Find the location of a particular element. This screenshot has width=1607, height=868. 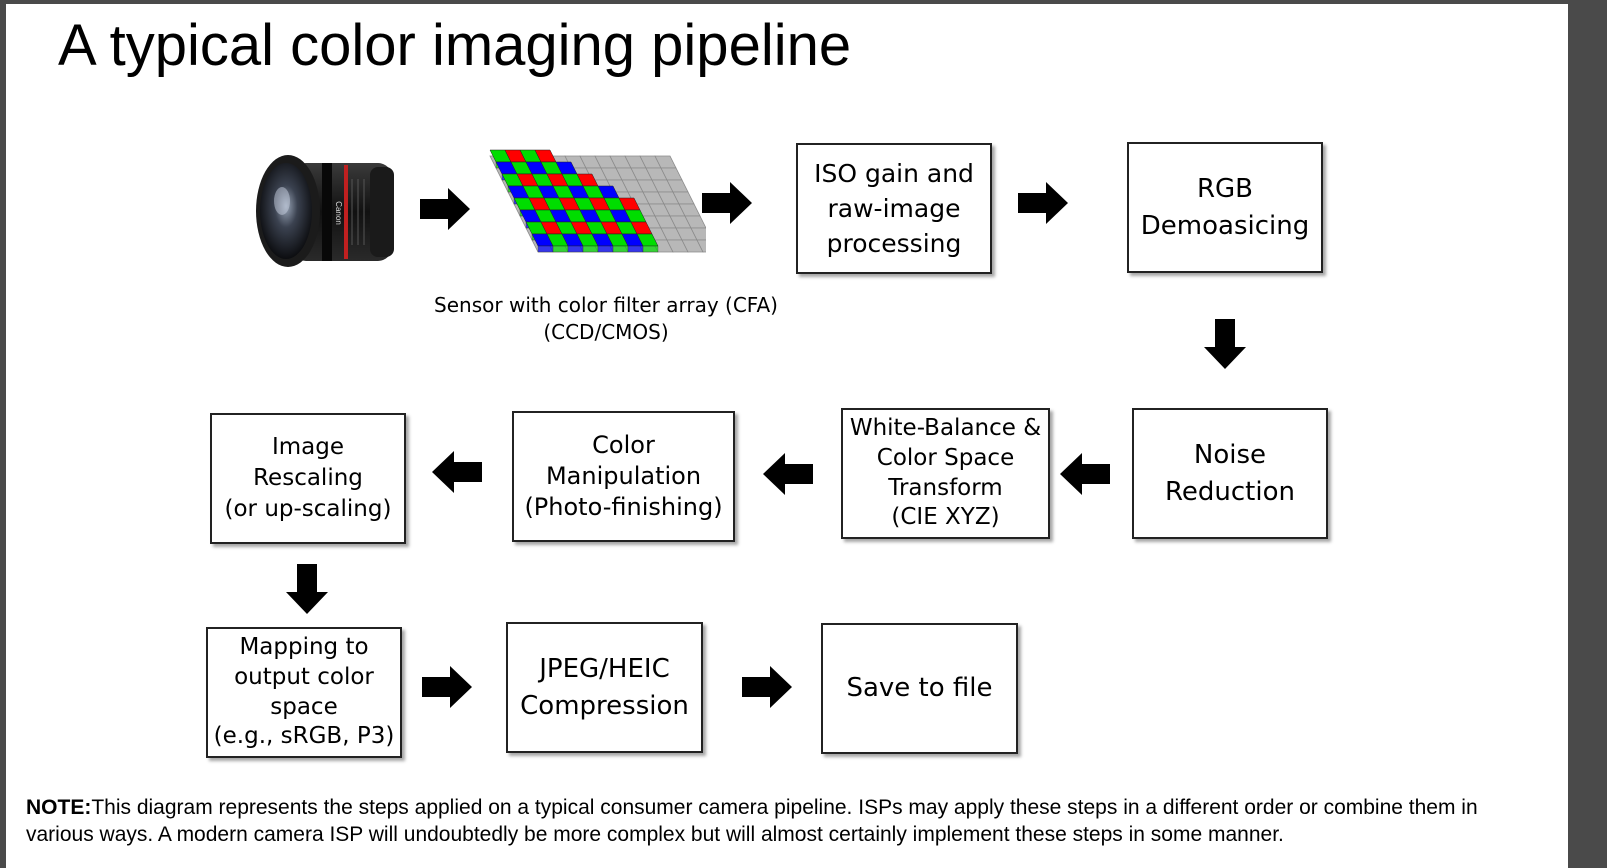

white-balance-line4: (CIE XYZ) is located at coordinates (945, 517).